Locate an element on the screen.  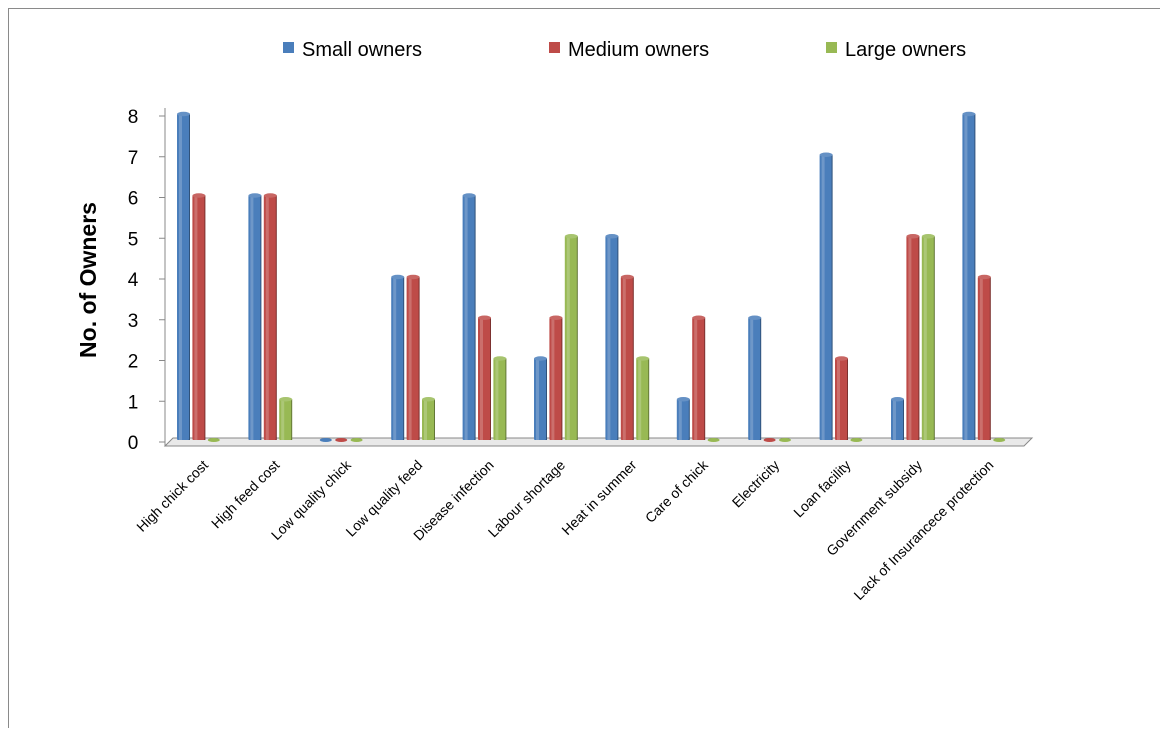
x-category-label: Heat in summer is located at coordinates (598, 497).